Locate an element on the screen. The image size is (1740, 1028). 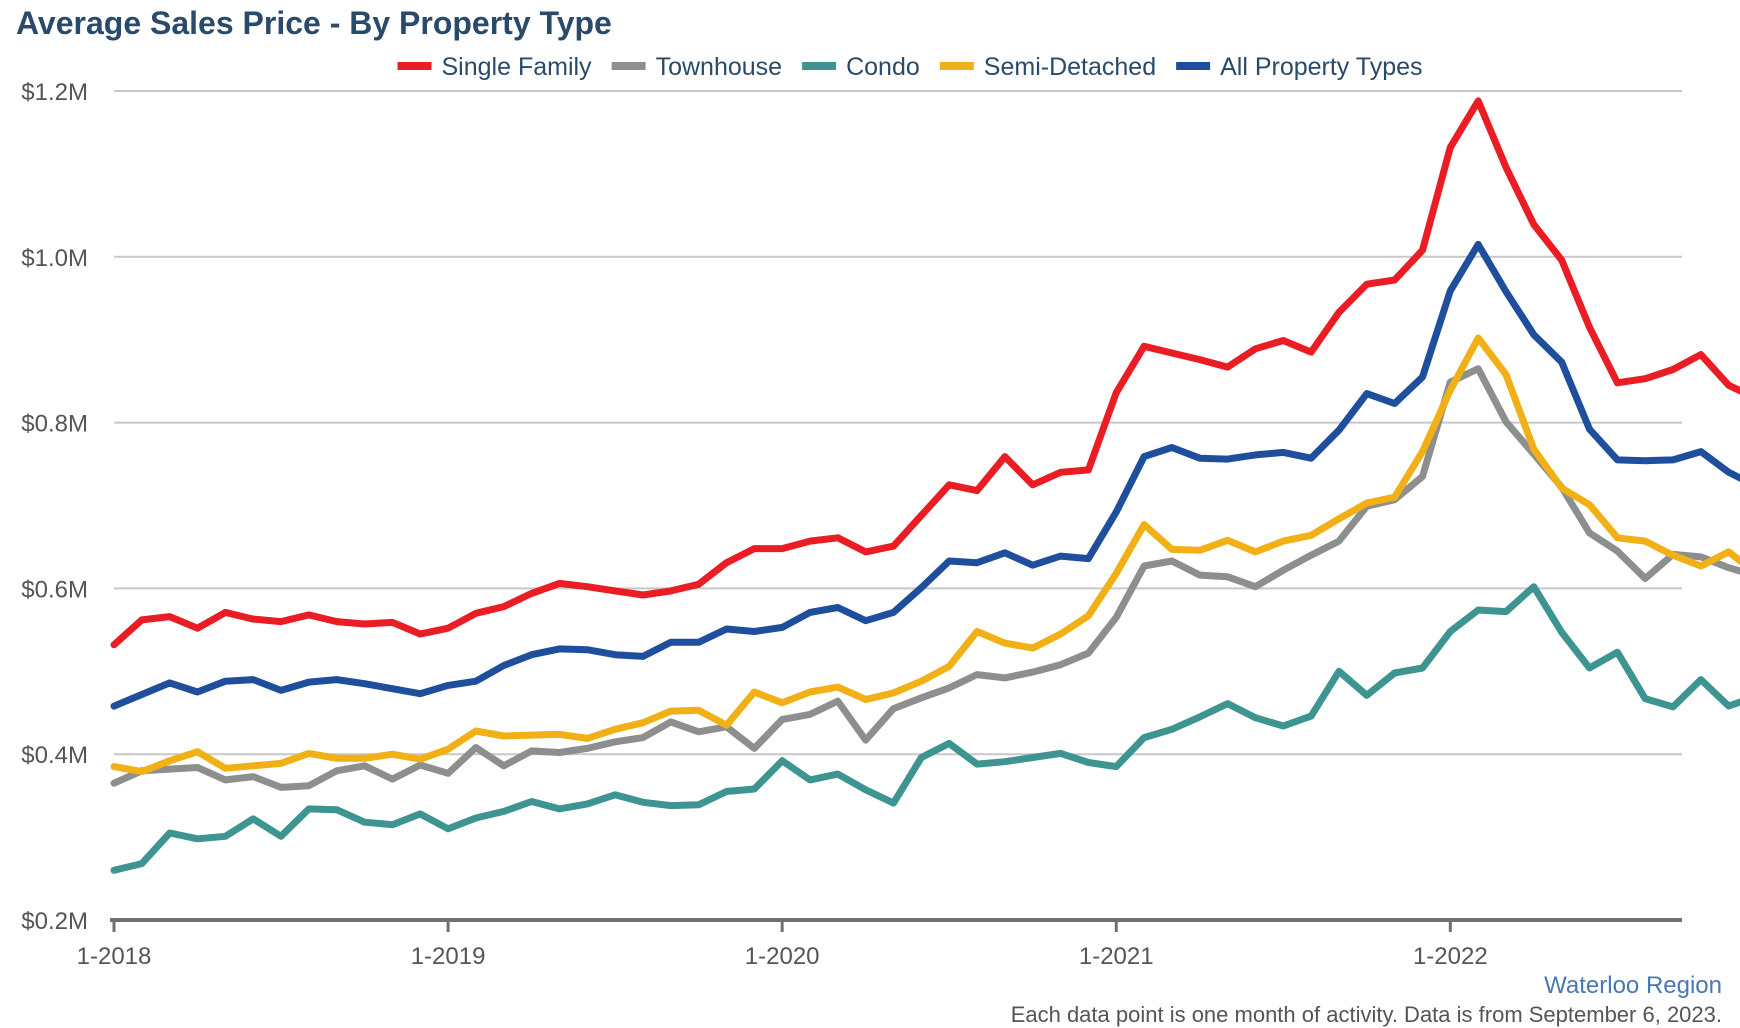
y-tick-label: $0.2M is located at coordinates (54, 921).